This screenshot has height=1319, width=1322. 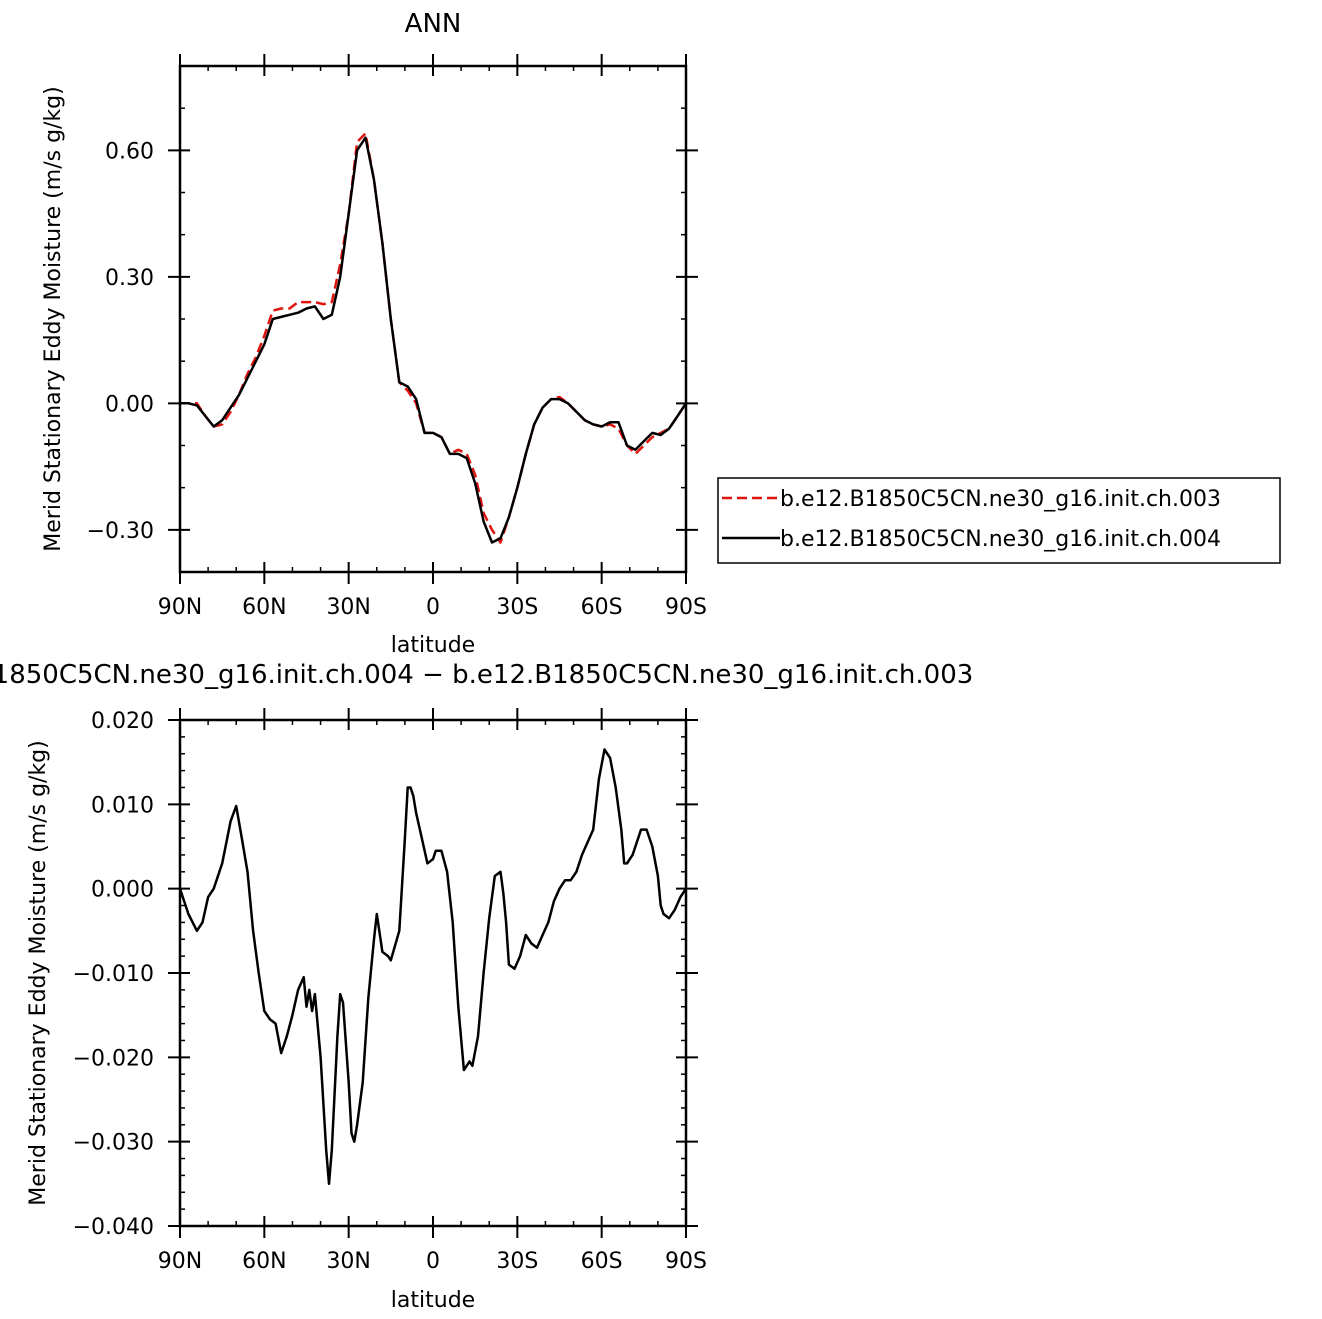 What do you see at coordinates (180, 1261) in the screenshot?
I see `bottom-x-tick-label: 90N` at bounding box center [180, 1261].